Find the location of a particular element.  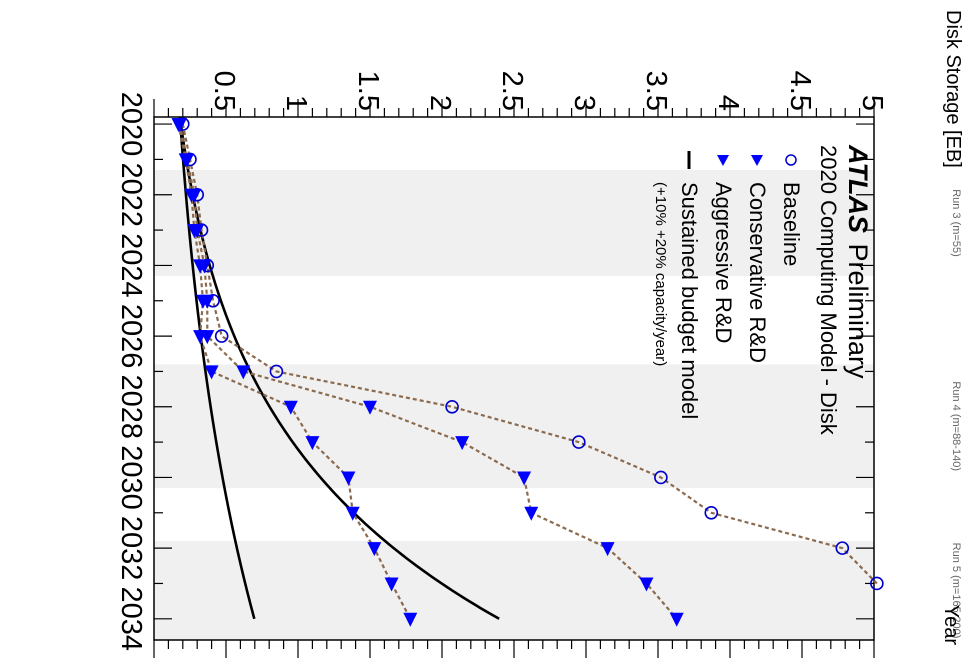

run-label-2: Run 4 (m=88-140) is located at coordinates (956, 426).